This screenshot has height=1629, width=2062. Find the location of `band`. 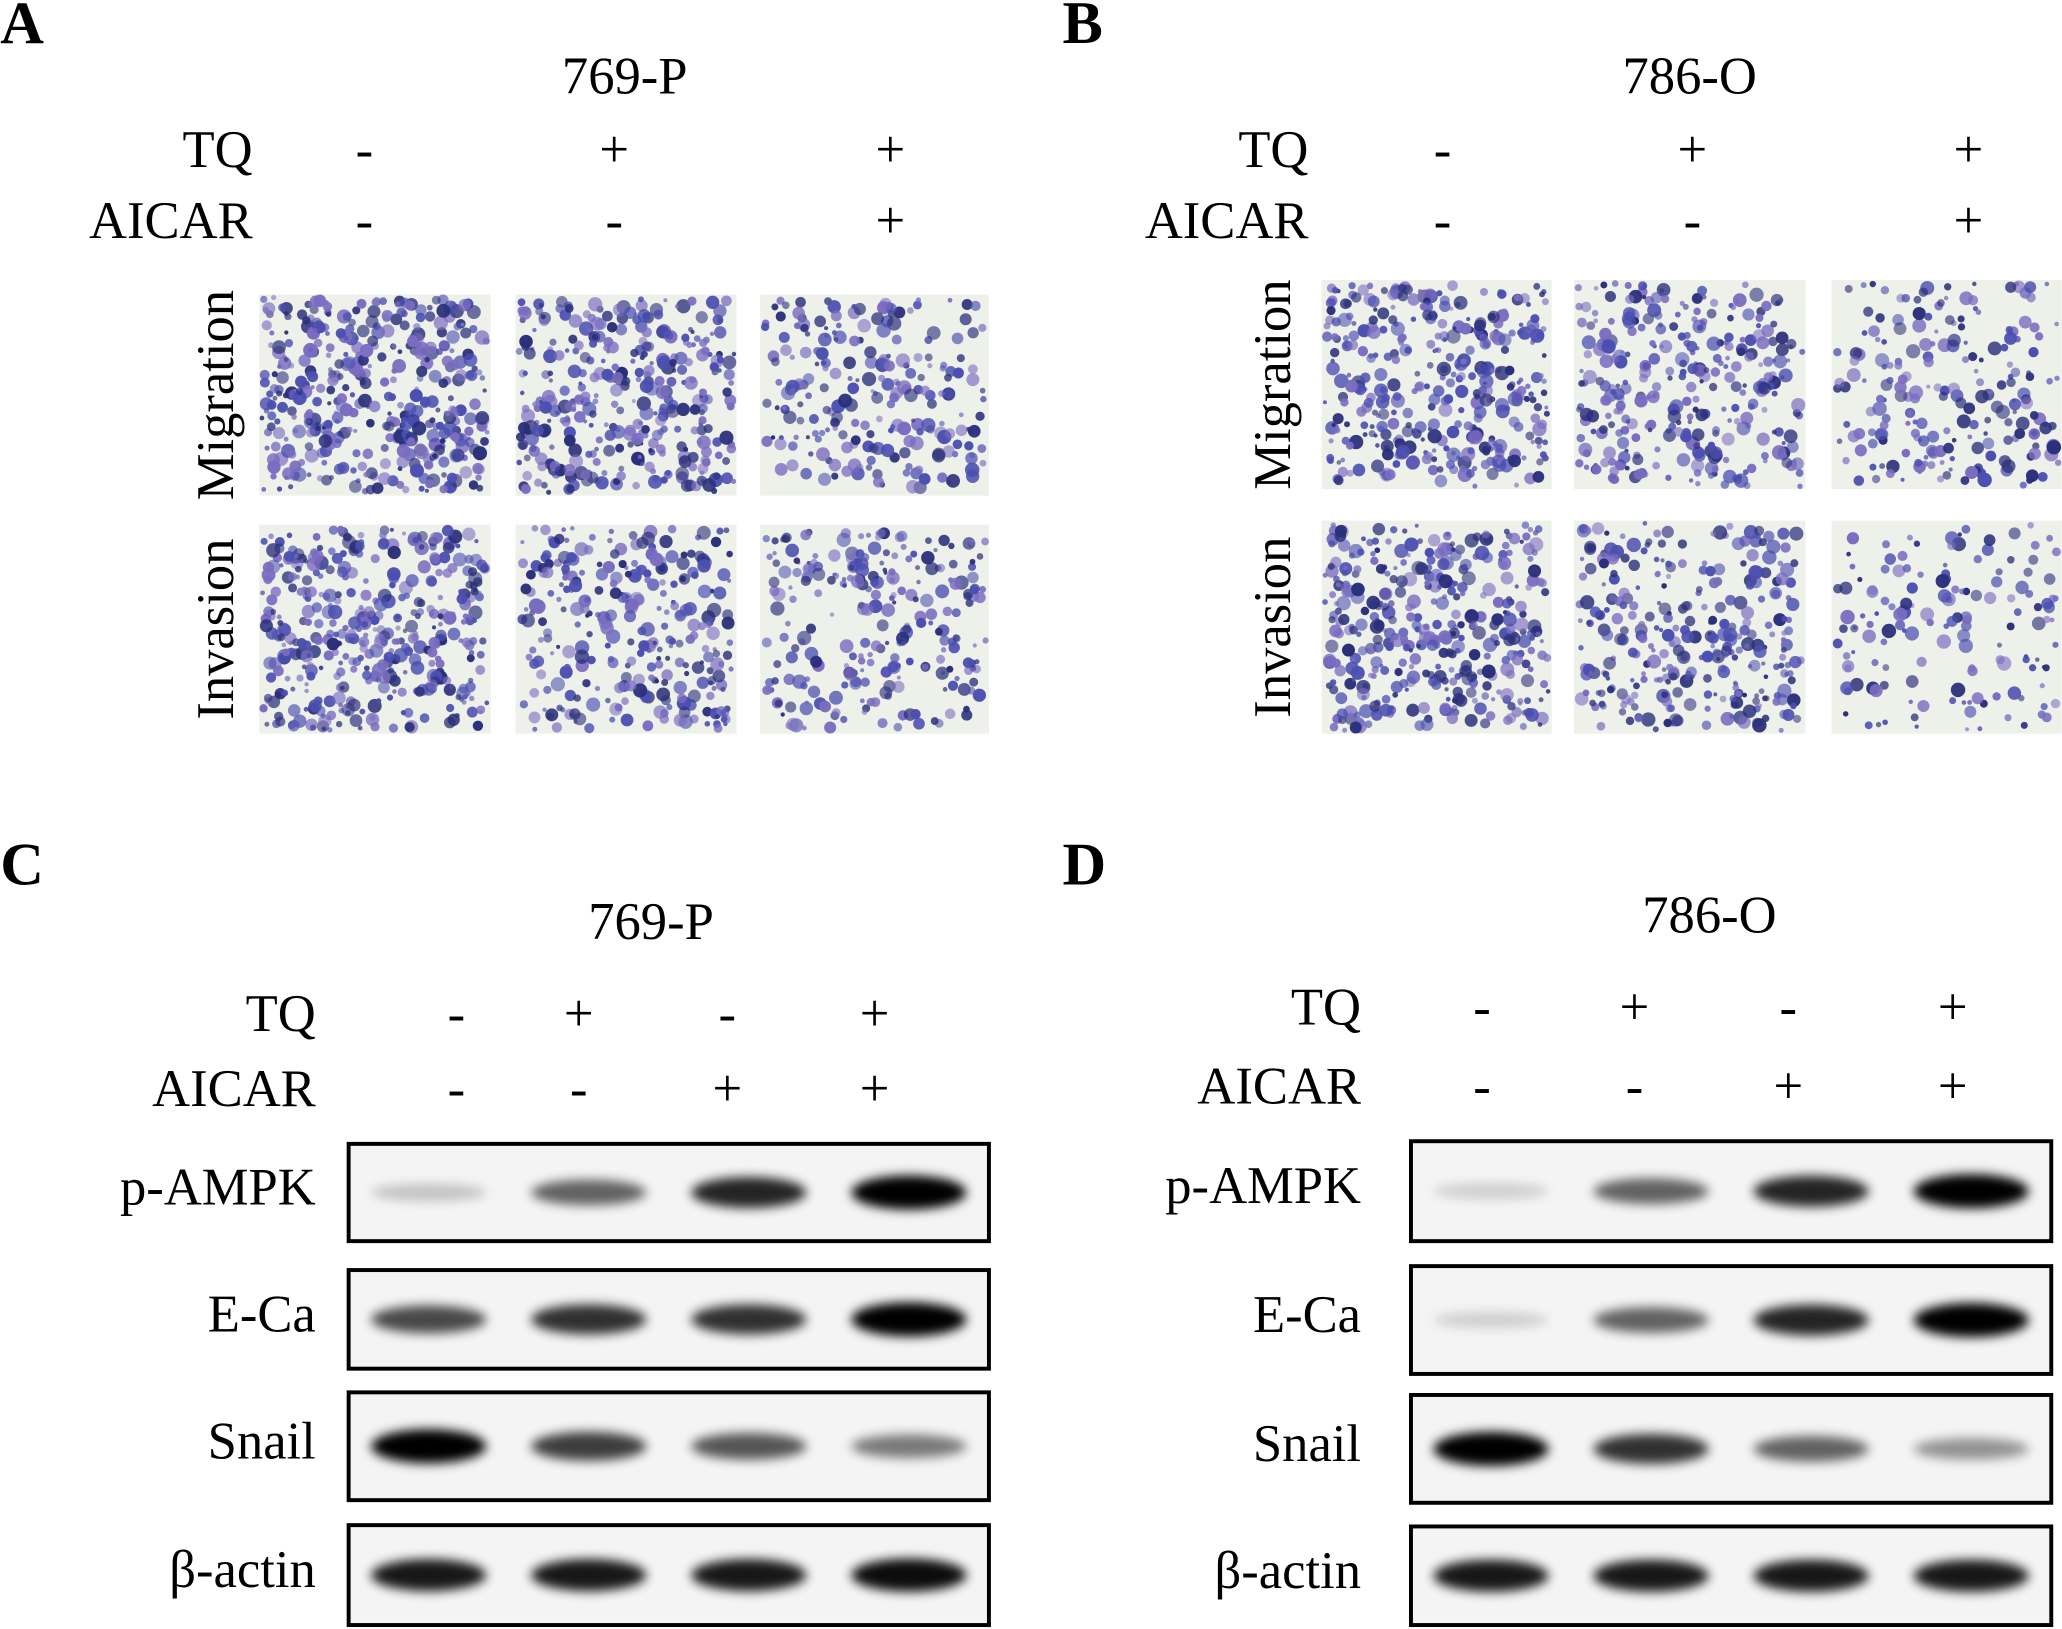

band is located at coordinates (1971, 1320).